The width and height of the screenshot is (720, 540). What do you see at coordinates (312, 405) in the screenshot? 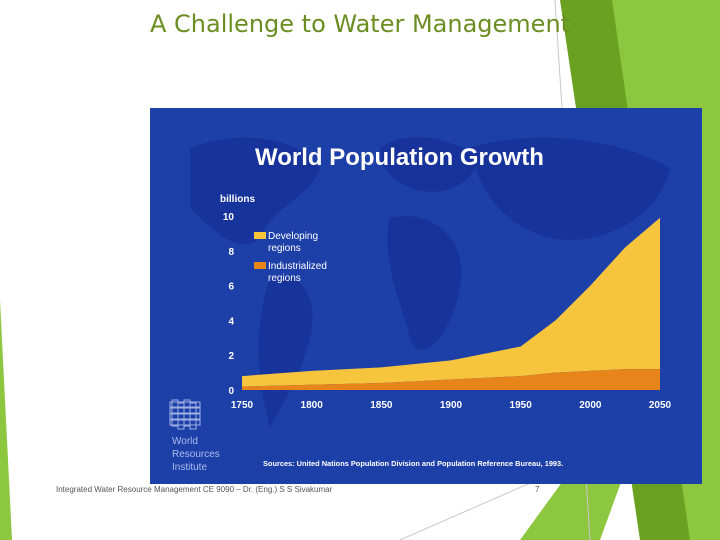
I see `x-tick-label: 1800` at bounding box center [312, 405].